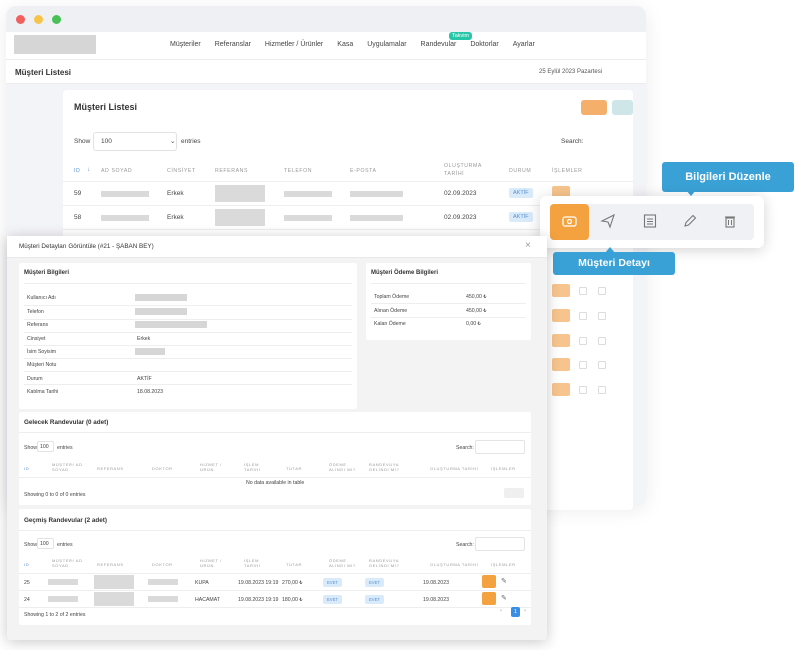 Image resolution: width=800 pixels, height=650 pixels. Describe the element at coordinates (594, 107) in the screenshot. I see `add-button` at that location.